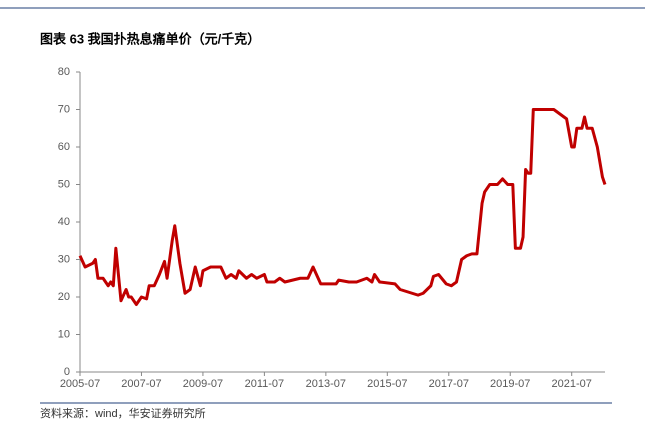  What do you see at coordinates (510, 384) in the screenshot?
I see `x-tick-label: 2019-07` at bounding box center [510, 384].